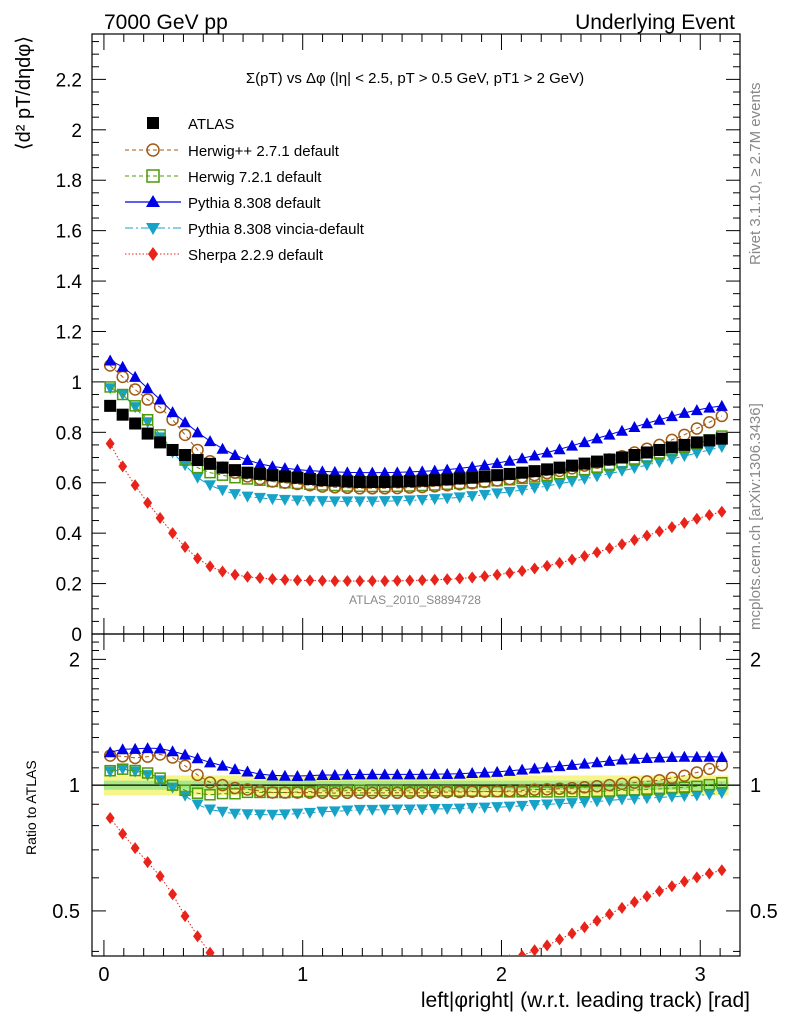 This screenshot has width=786, height=1024. I want to click on legend-sherpa-marker, so click(153, 254).